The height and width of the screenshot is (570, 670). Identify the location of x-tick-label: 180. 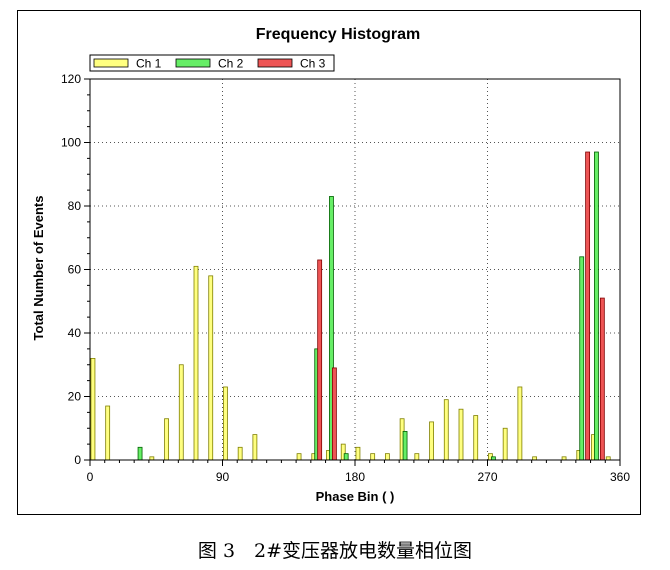
(355, 477).